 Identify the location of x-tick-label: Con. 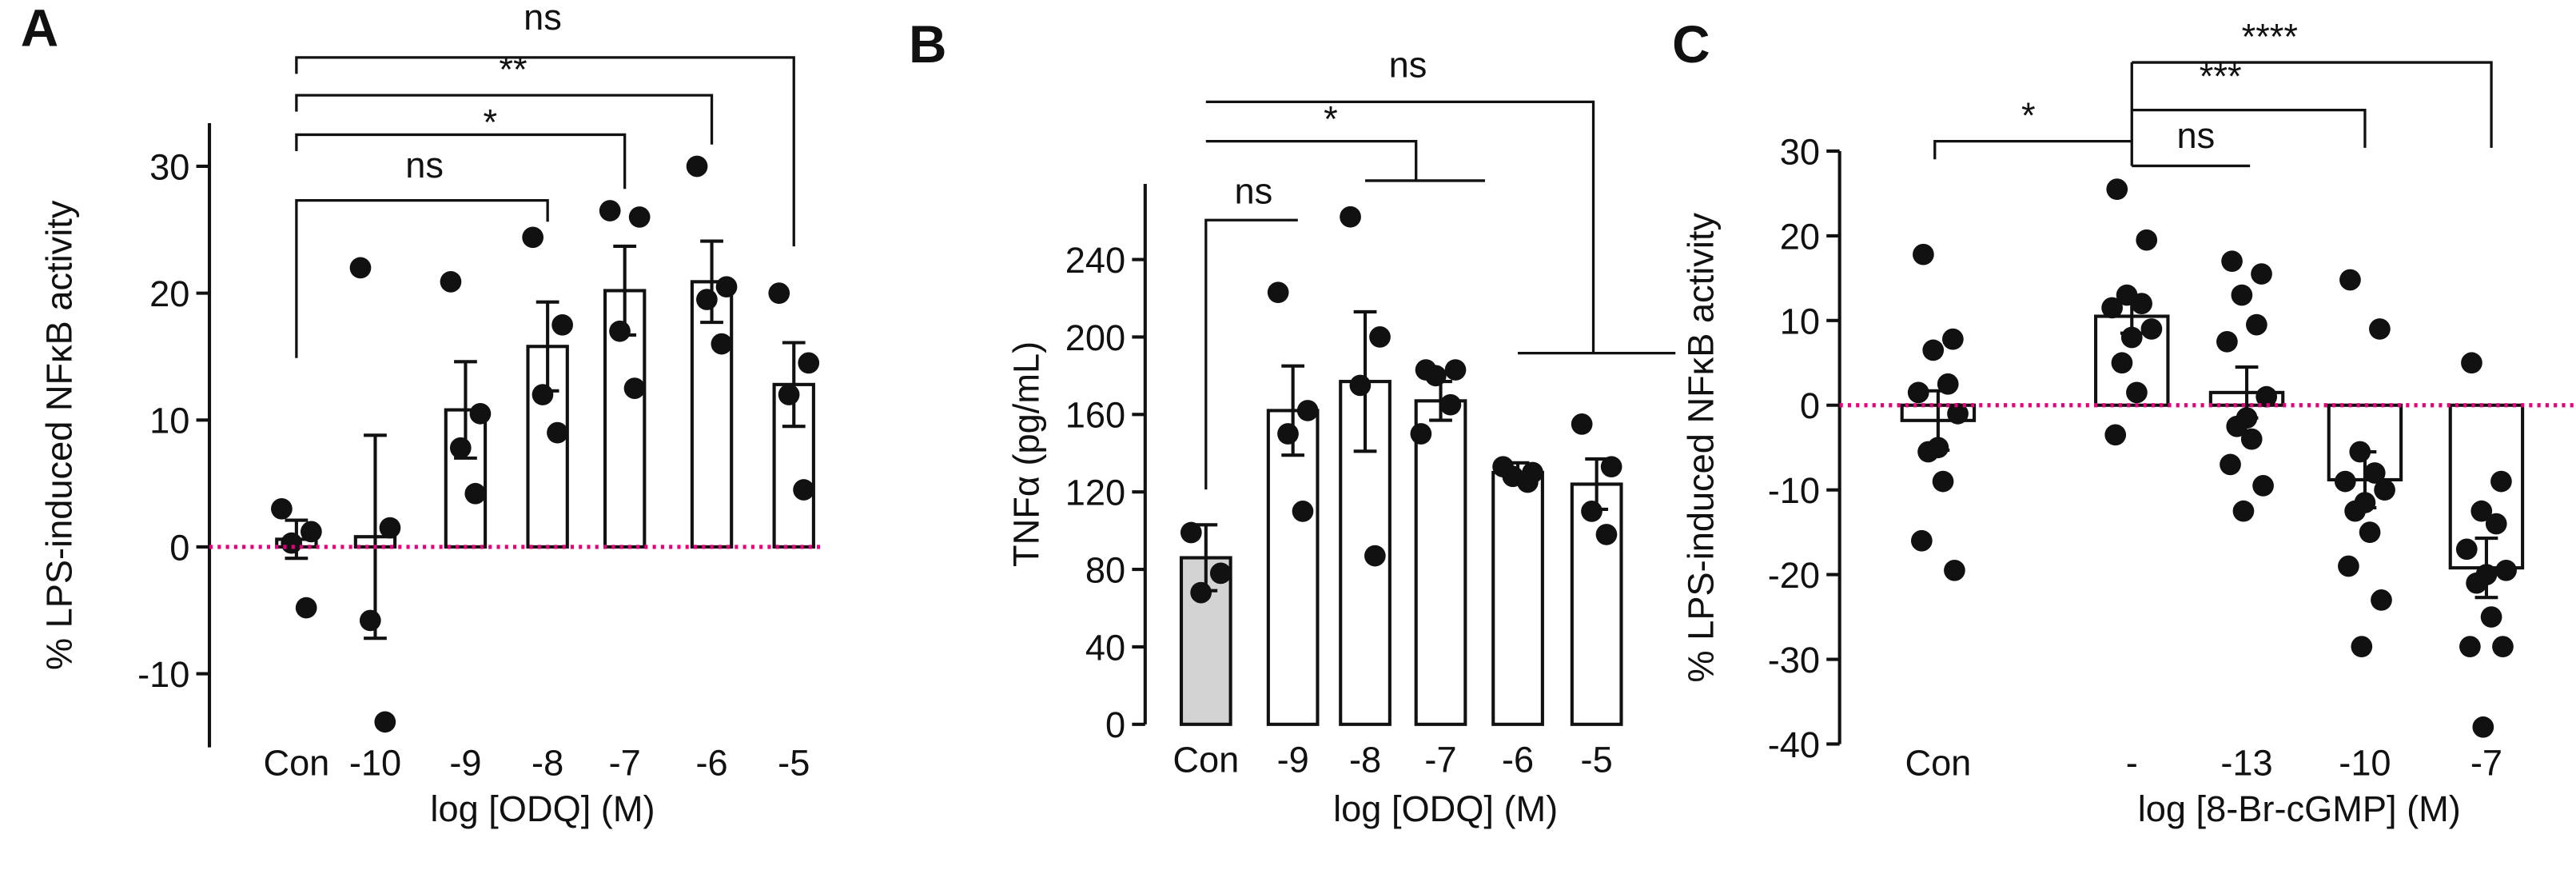
(296, 763).